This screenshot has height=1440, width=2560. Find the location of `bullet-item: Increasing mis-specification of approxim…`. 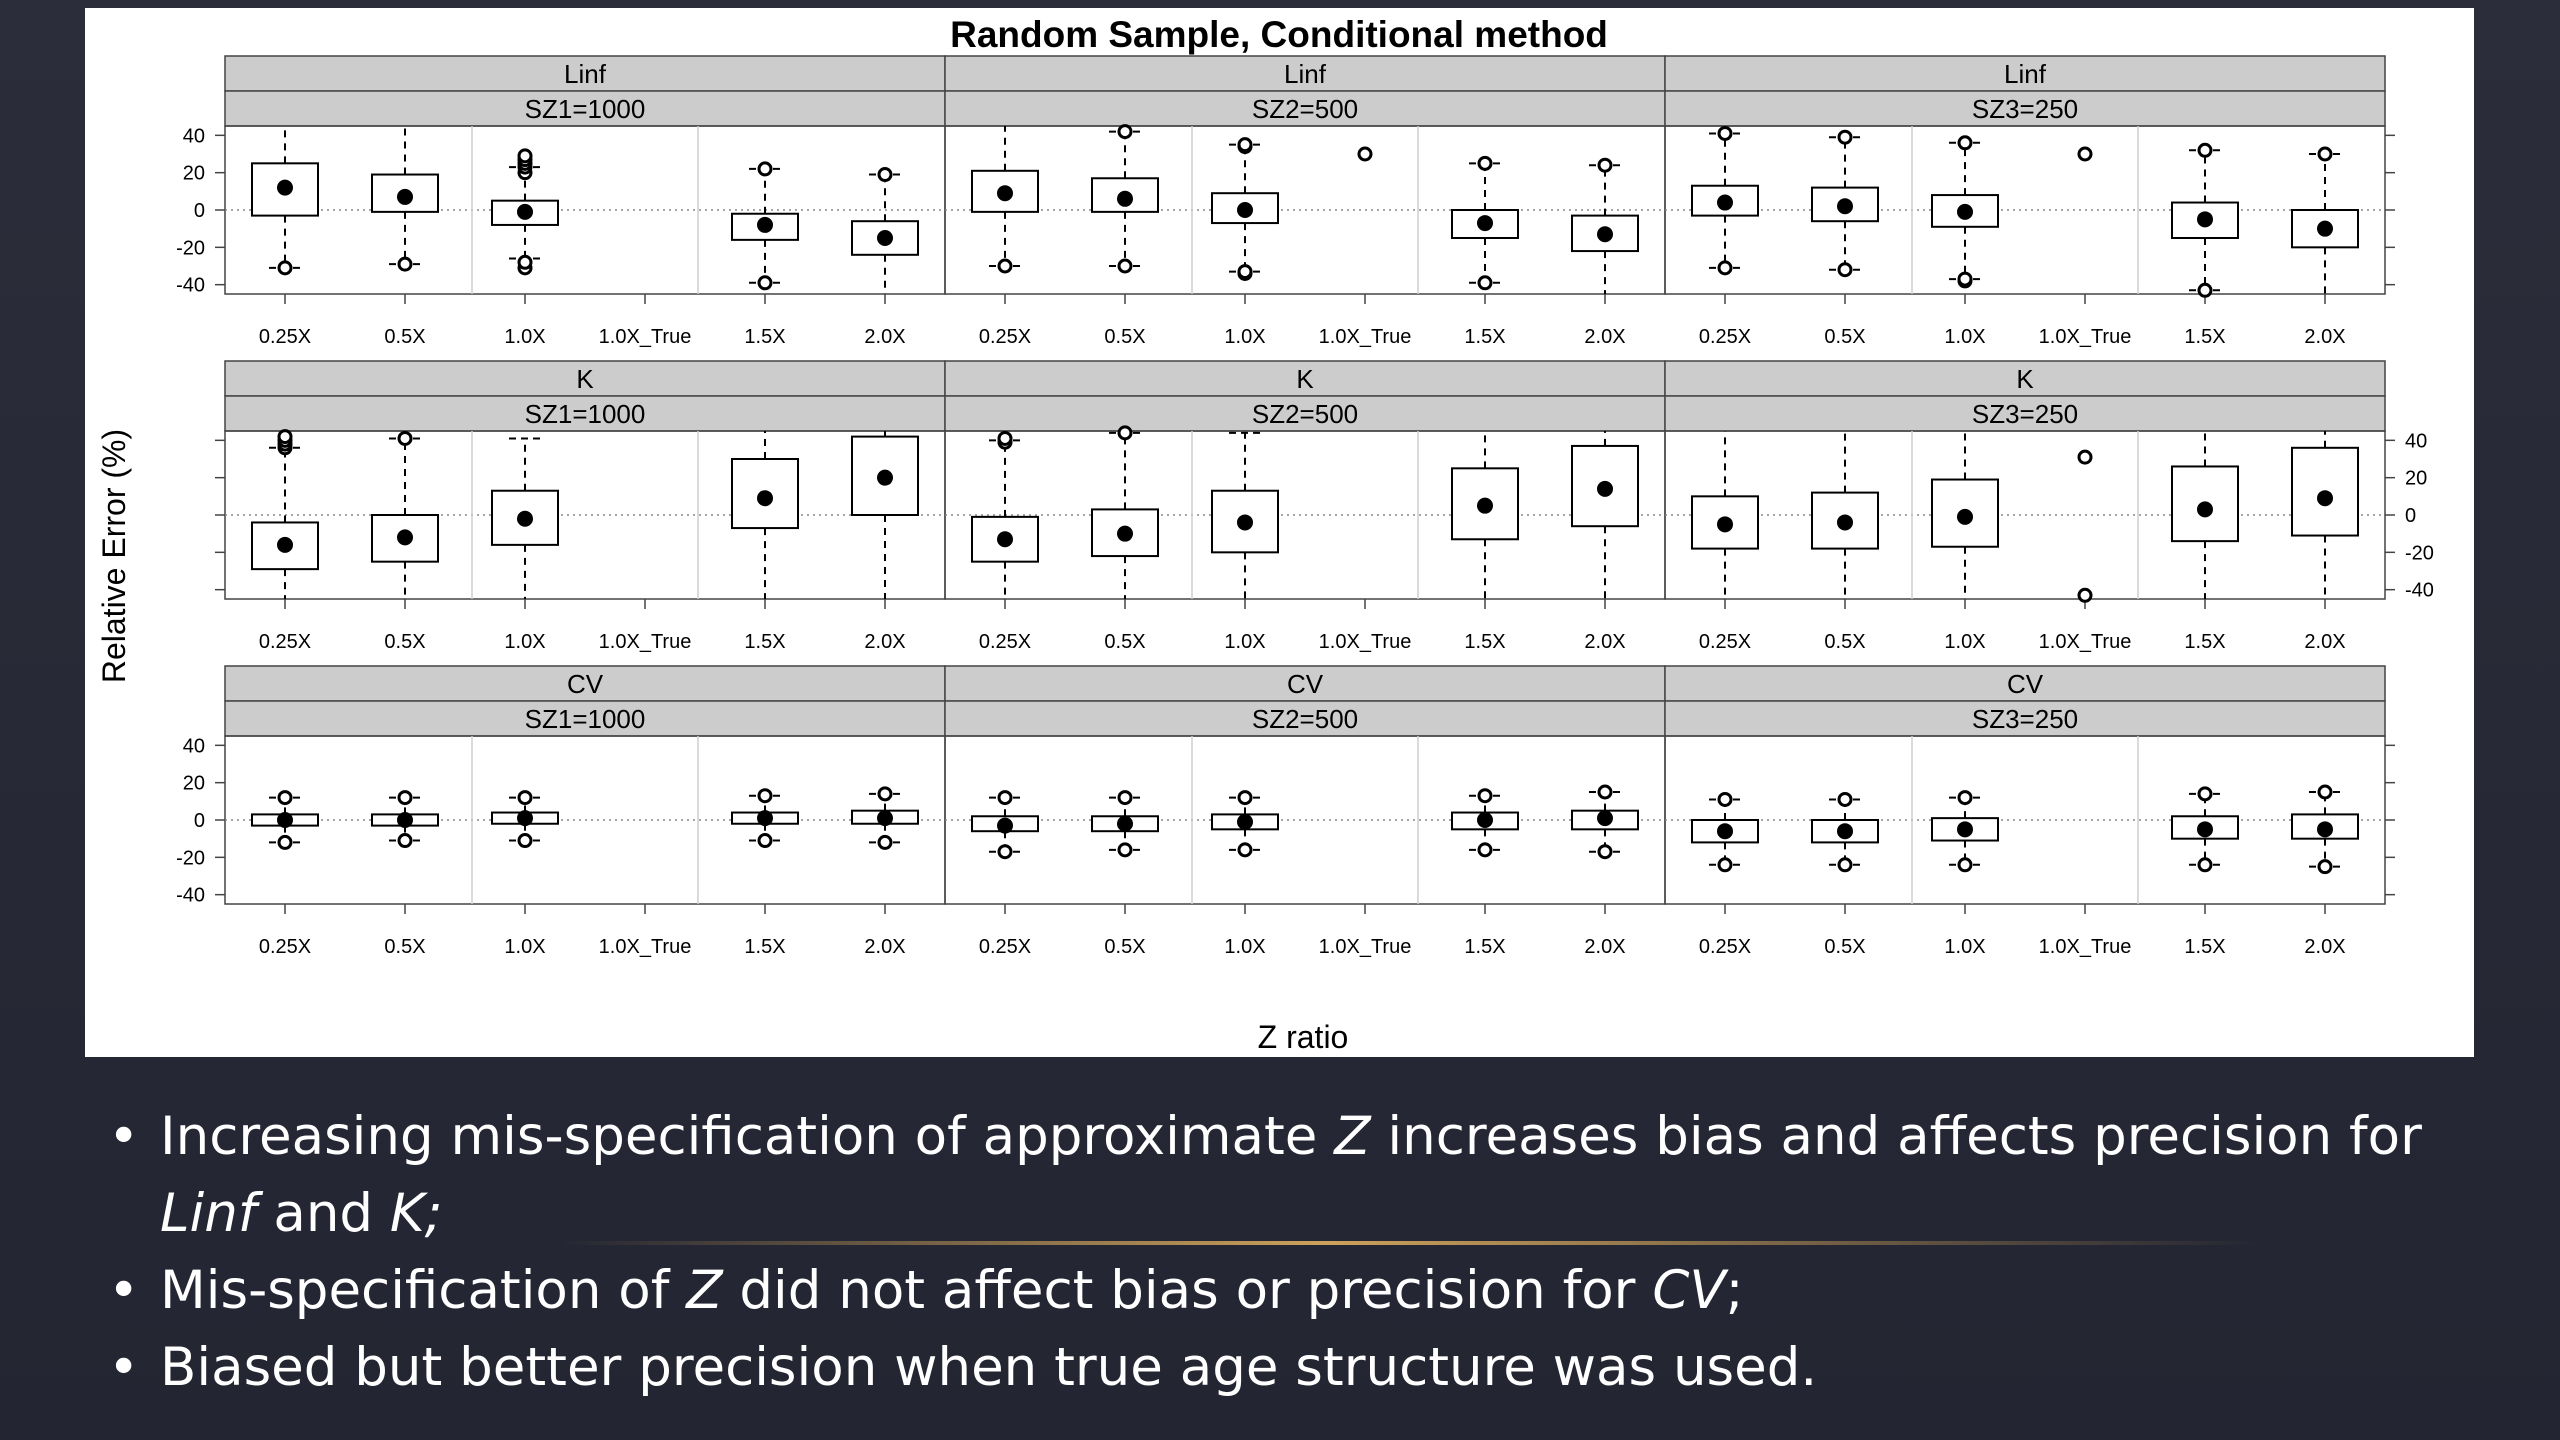

bullet-item: Increasing mis-specification of approxim… is located at coordinates (1288, 1175).